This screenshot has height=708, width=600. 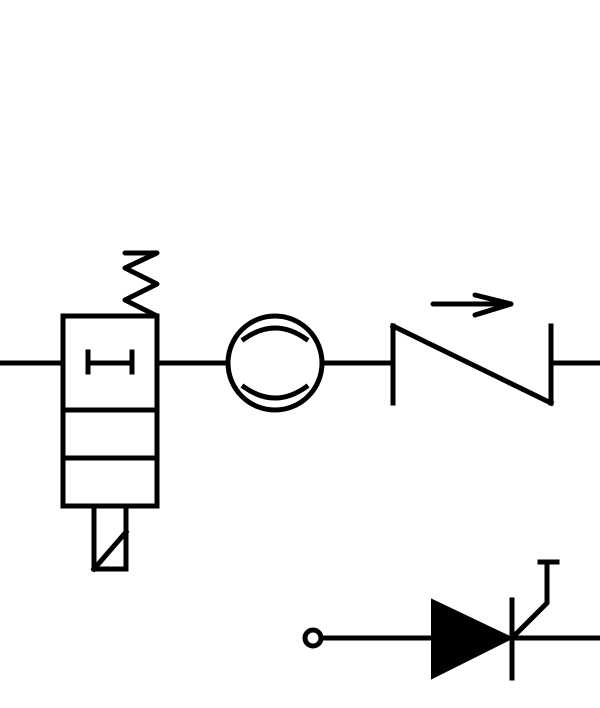 What do you see at coordinates (141, 284) in the screenshot?
I see `spring-icon` at bounding box center [141, 284].